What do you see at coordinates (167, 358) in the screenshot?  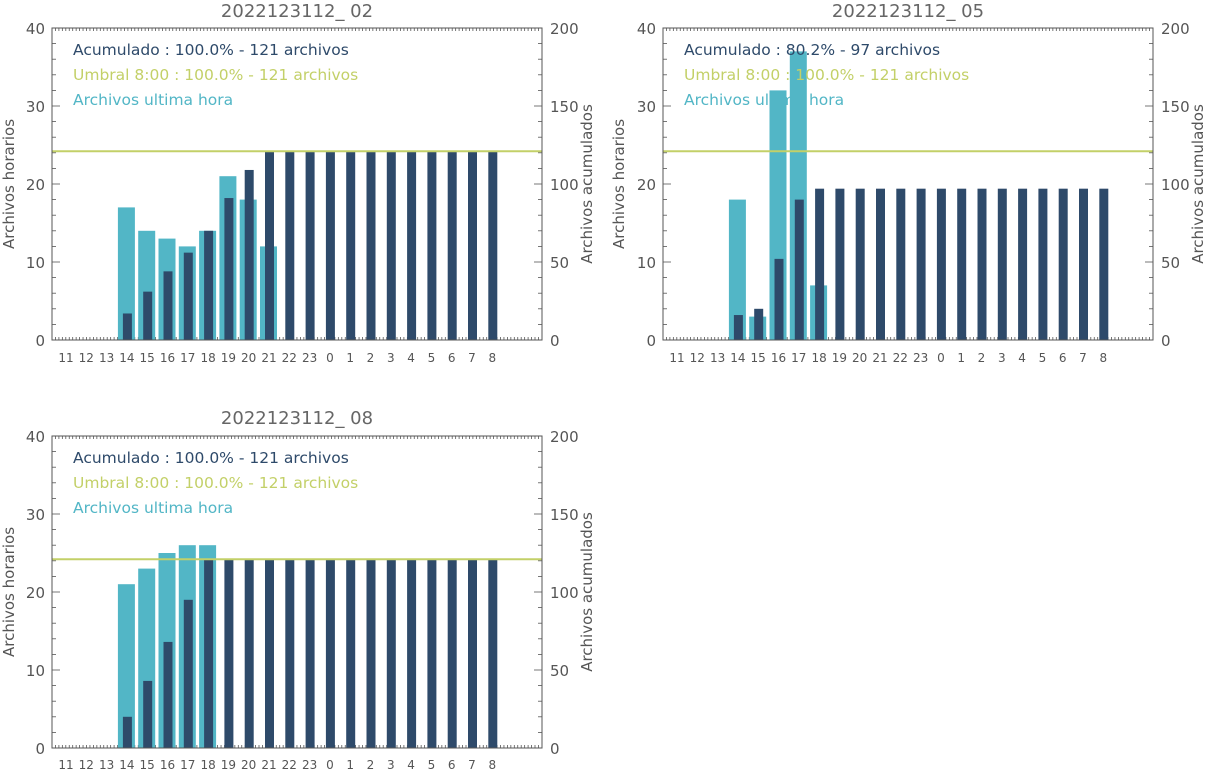 I see `x-tick-label: 16` at bounding box center [167, 358].